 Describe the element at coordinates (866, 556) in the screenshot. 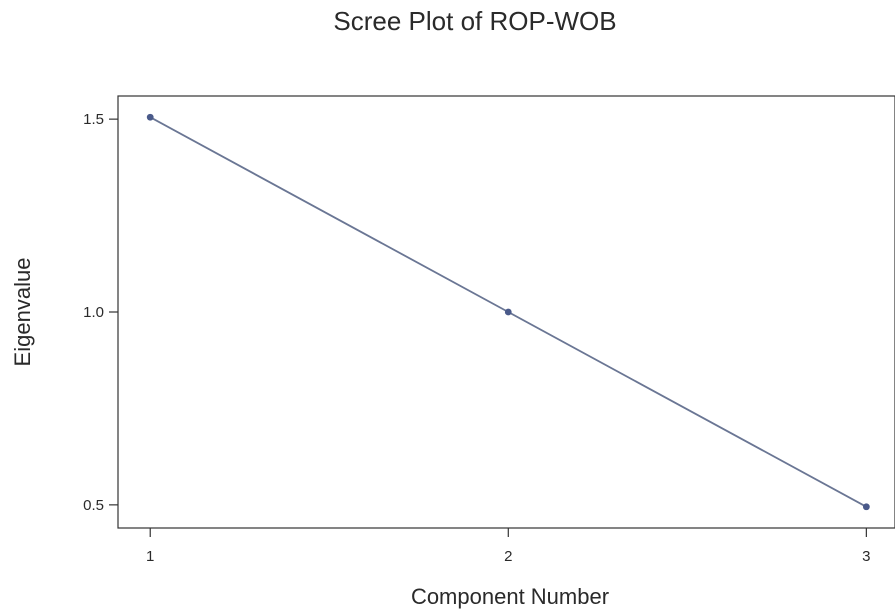

I see `x-tick-label: 3` at that location.